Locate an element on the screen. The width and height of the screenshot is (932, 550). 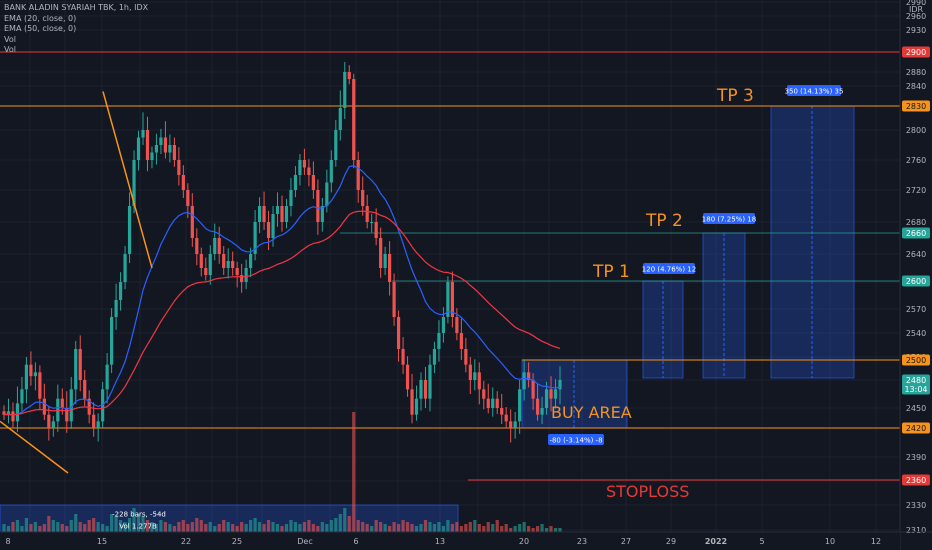
annotation-buy-area: BUY AREA is located at coordinates (591, 412).